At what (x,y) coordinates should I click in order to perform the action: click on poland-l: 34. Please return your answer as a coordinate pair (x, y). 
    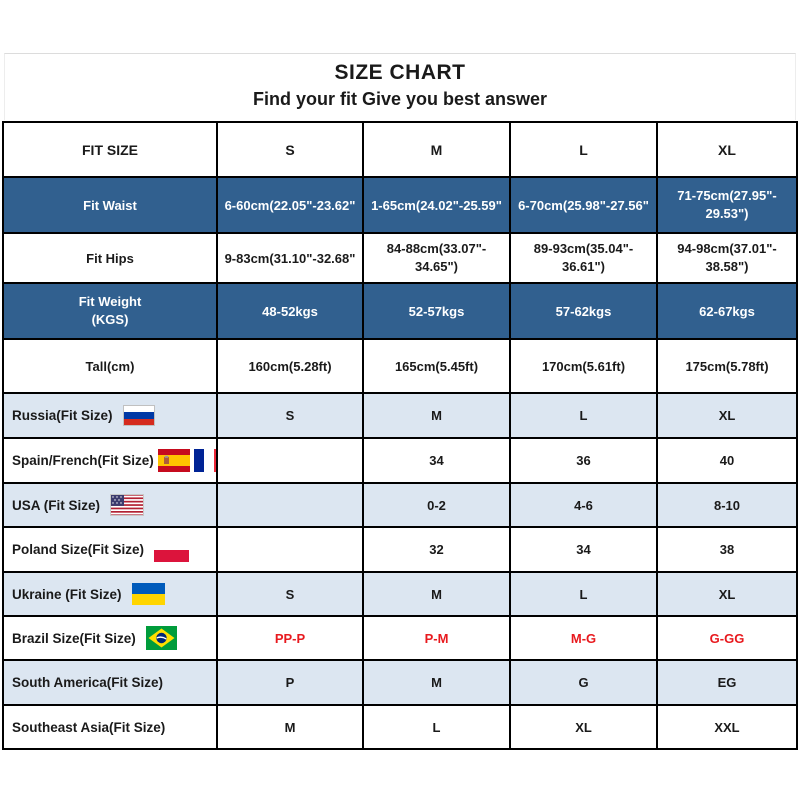
    Looking at the image, I should click on (583, 549).